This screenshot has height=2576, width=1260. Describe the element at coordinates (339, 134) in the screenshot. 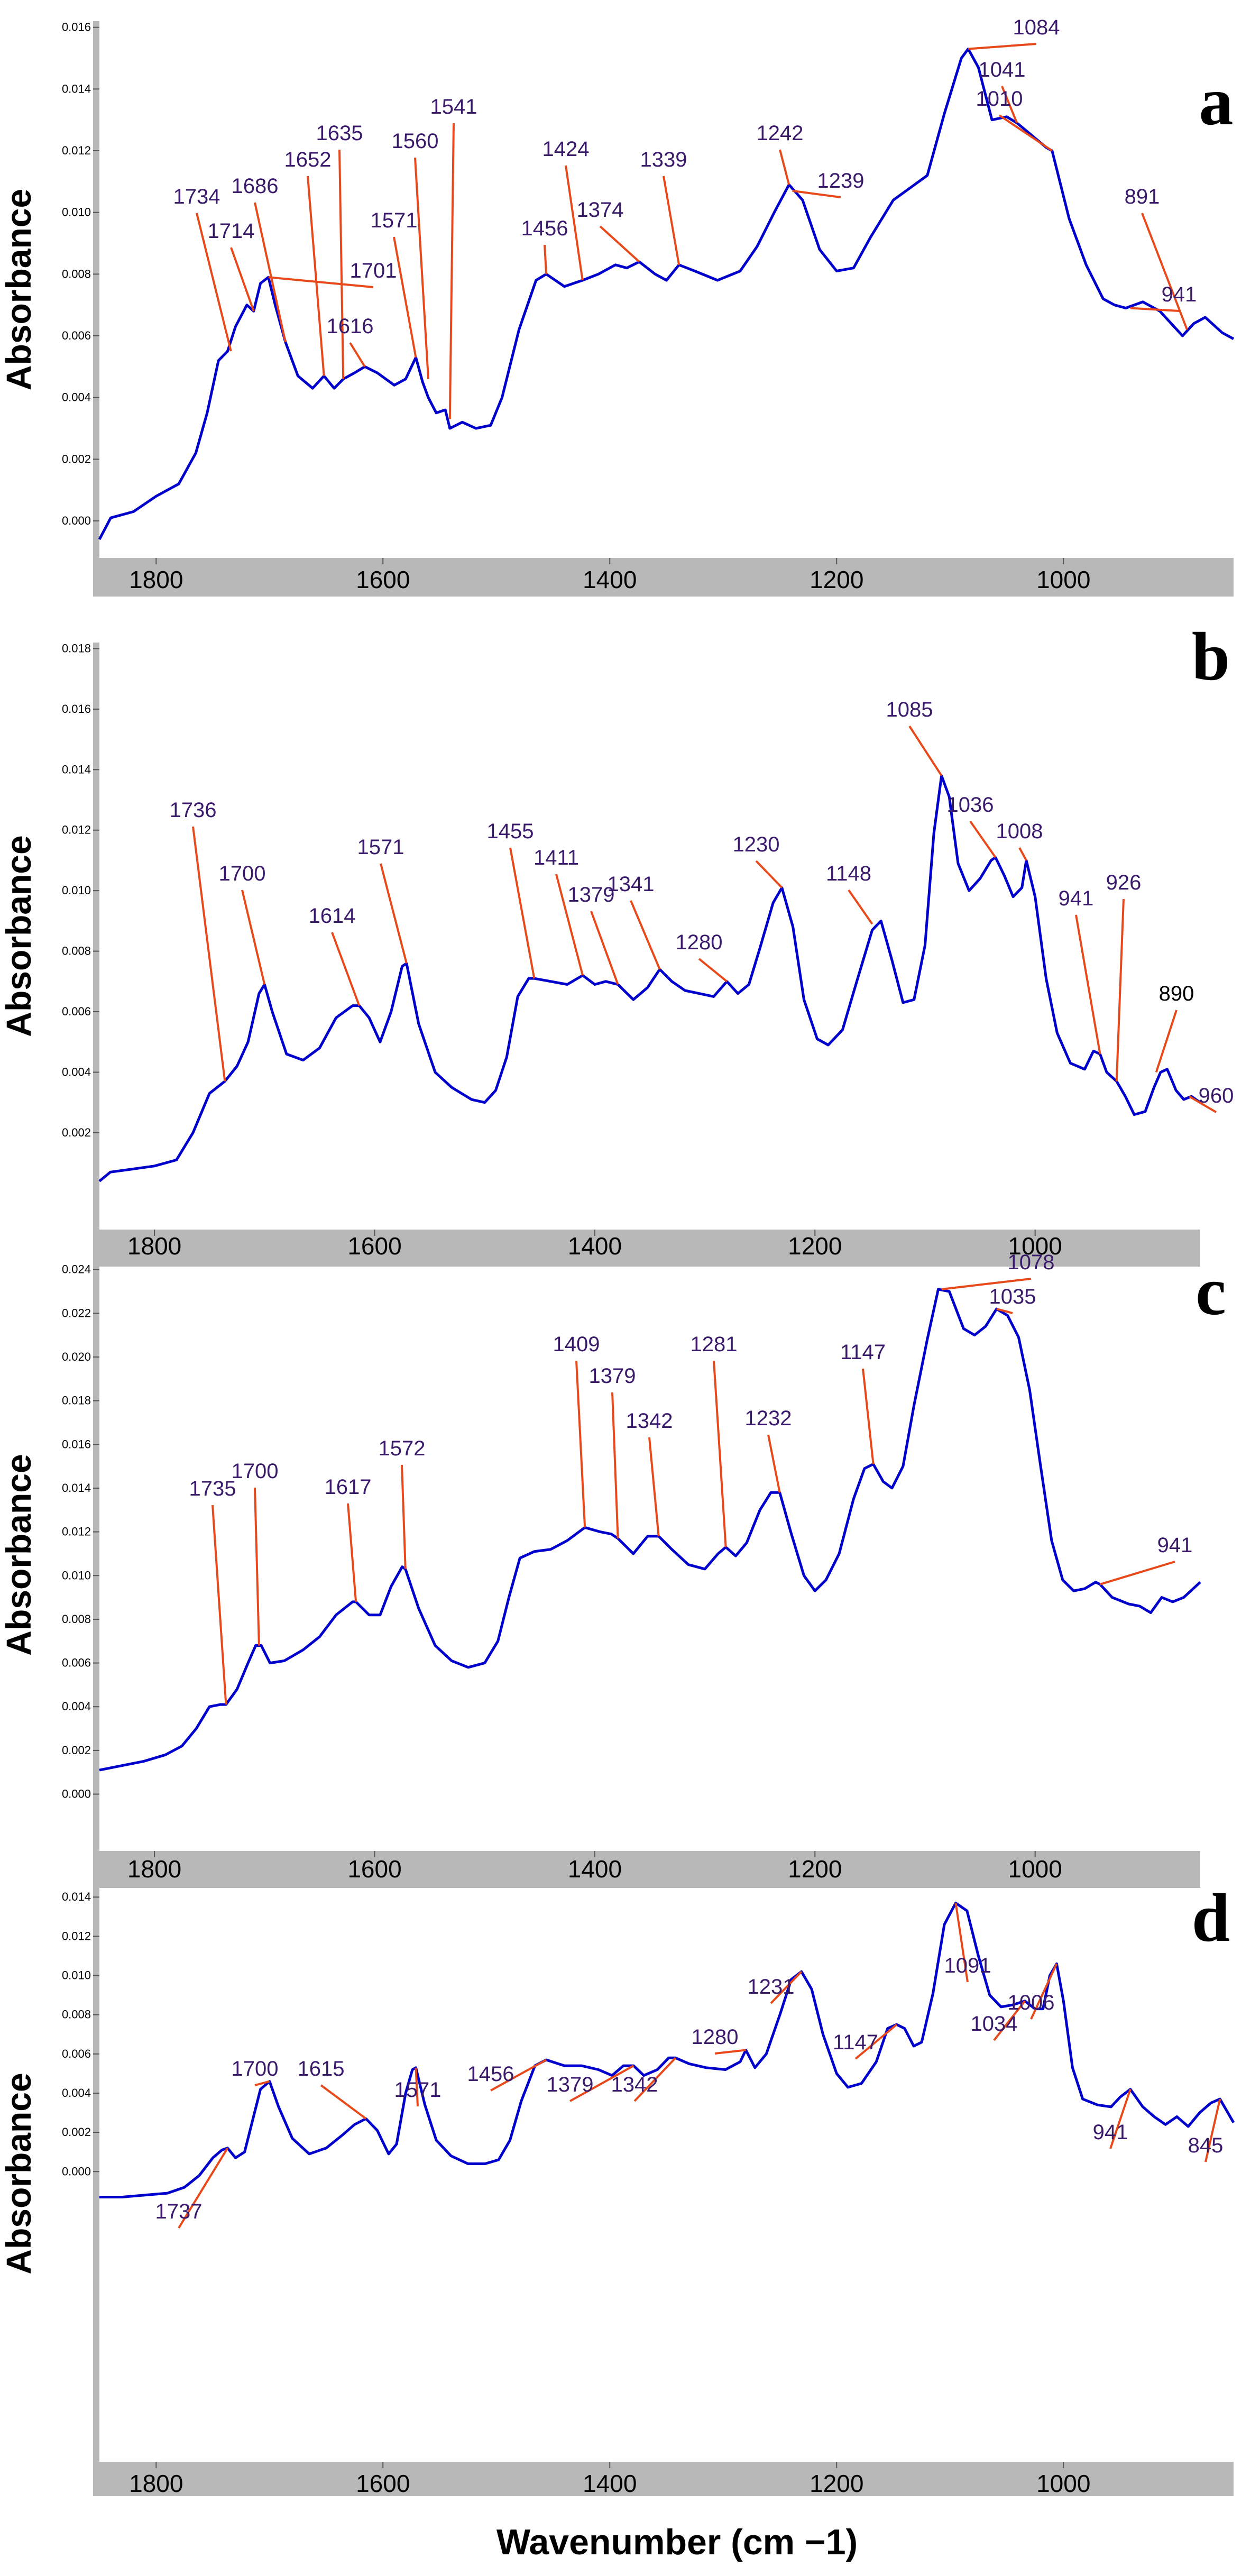

I see `peak-label: 1635` at that location.